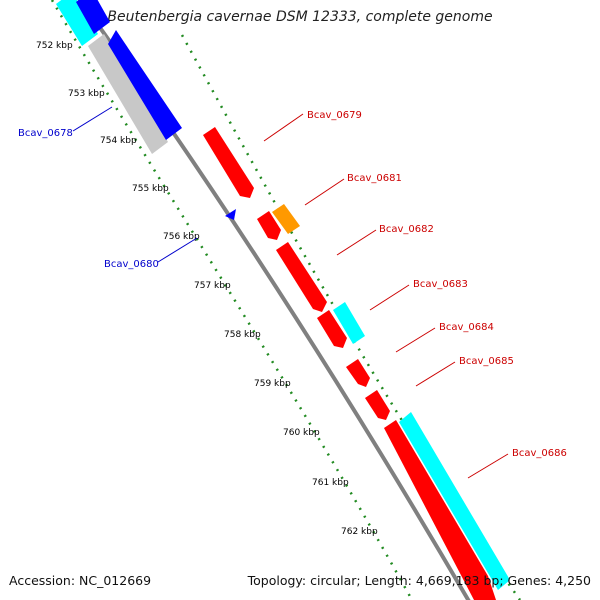 This screenshot has height=600, width=600. What do you see at coordinates (359, 532) in the screenshot?
I see `scale-label-762: 762 kbp` at bounding box center [359, 532].